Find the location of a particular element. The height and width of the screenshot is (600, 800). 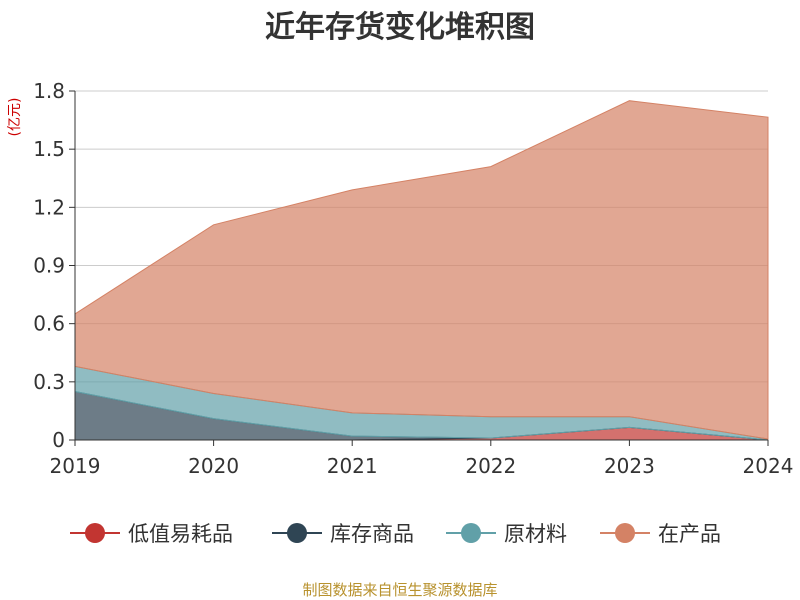

x-tick-label: 2024 is located at coordinates (768, 466).